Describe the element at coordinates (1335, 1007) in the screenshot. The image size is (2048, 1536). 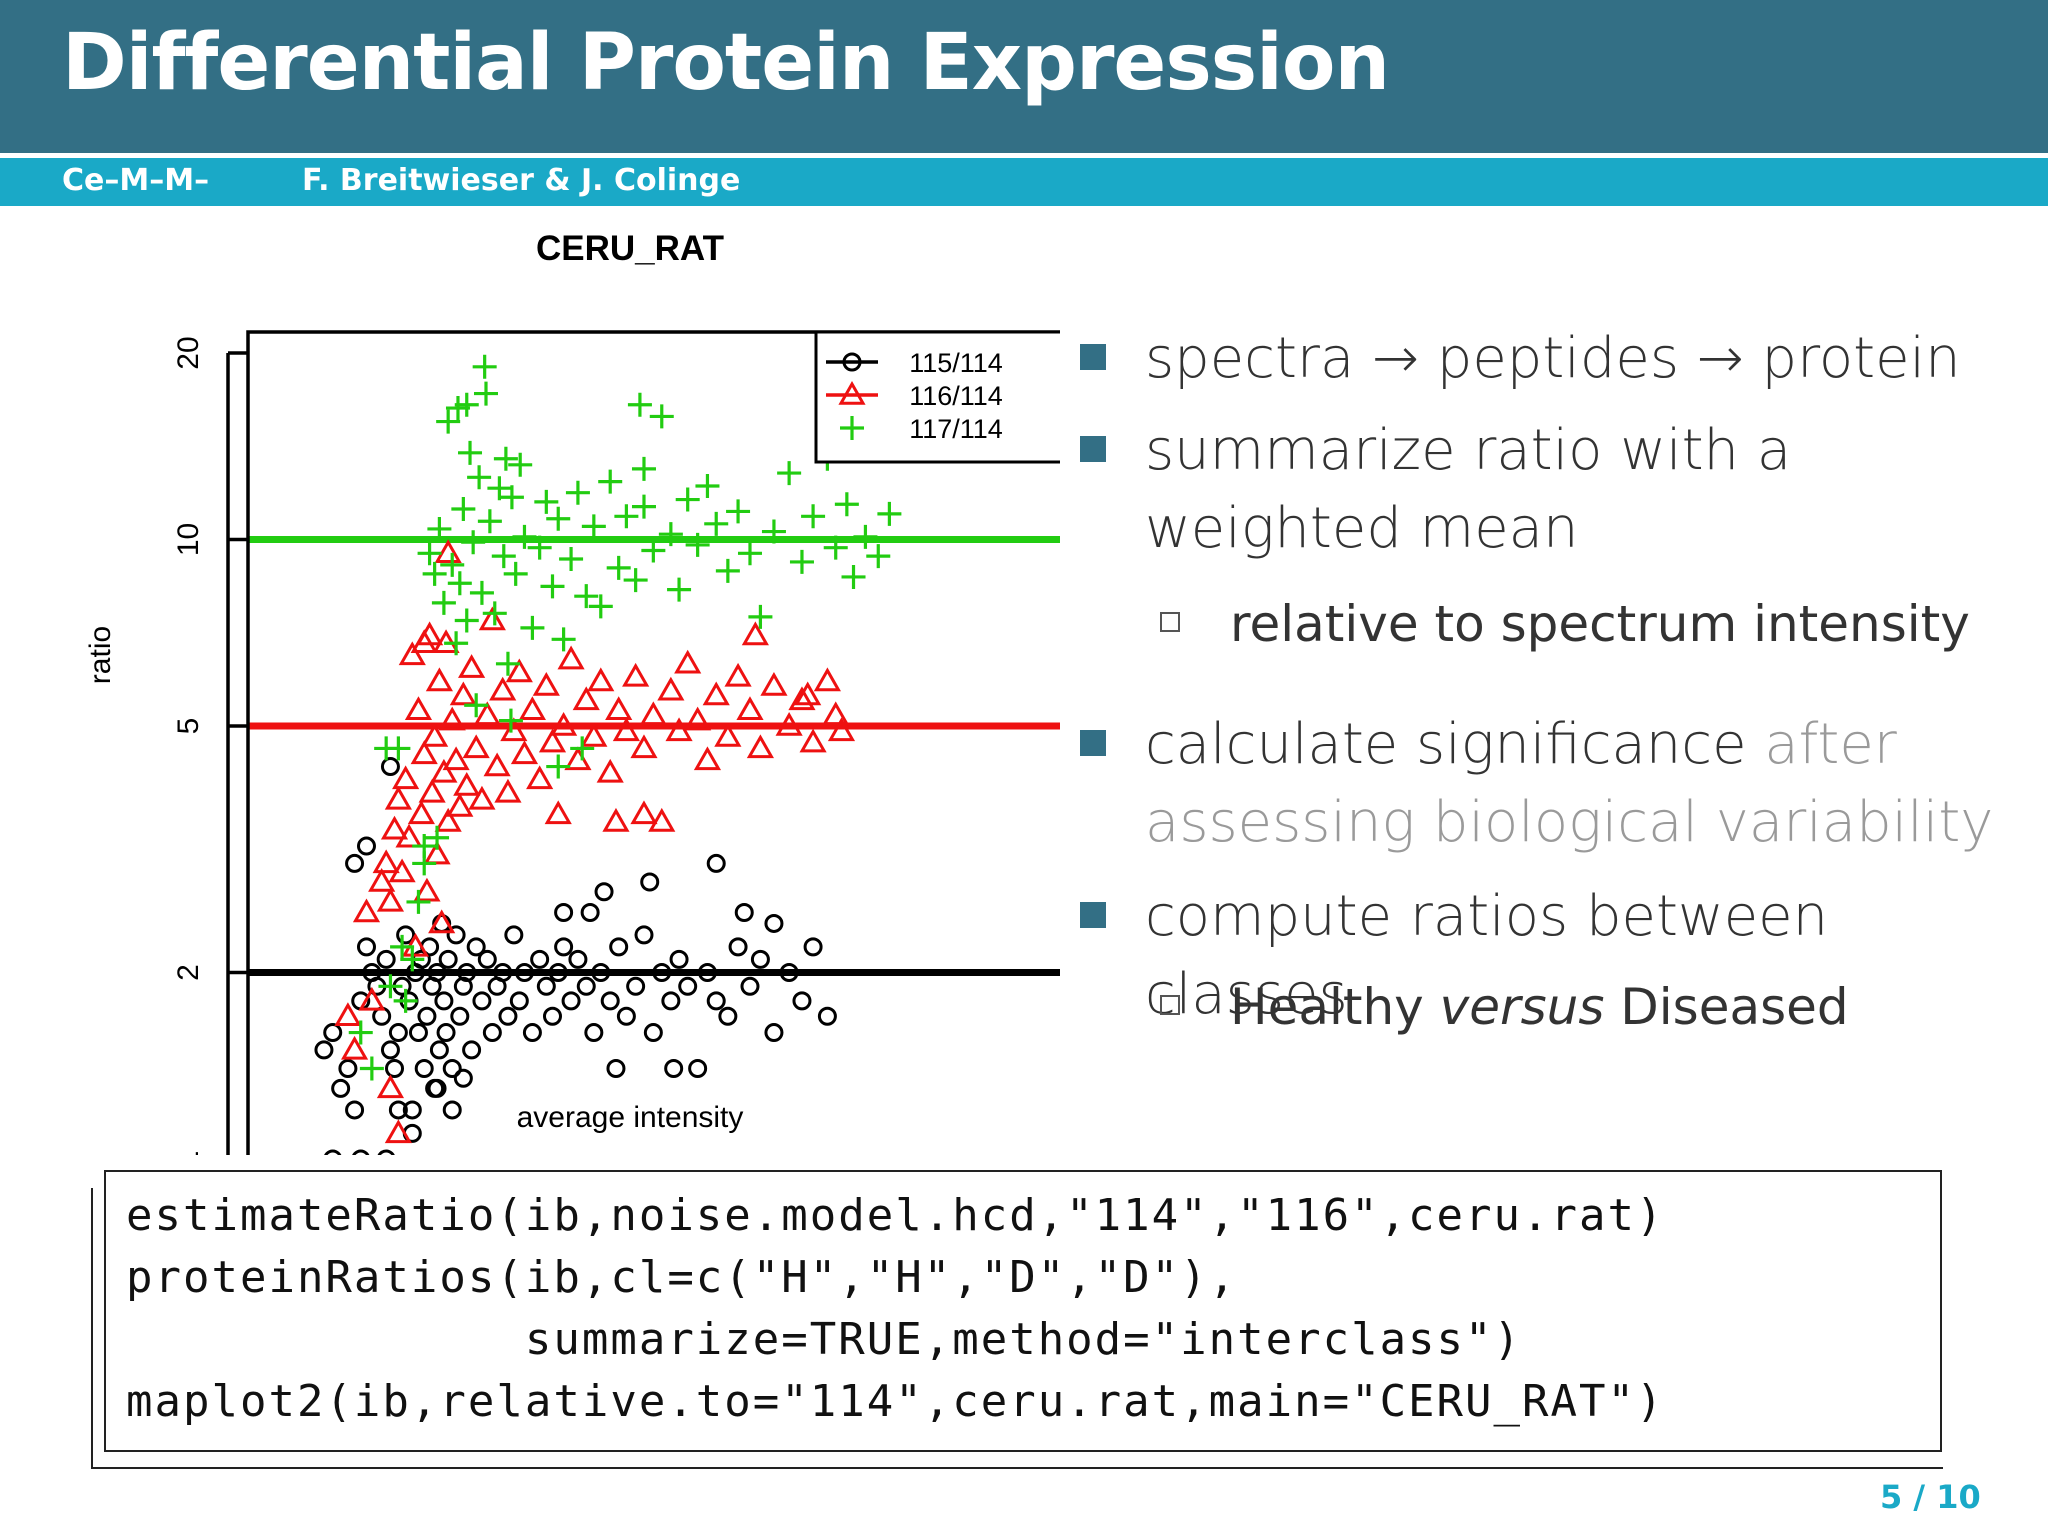
I see `sub-bullet-text-a: Healthy` at that location.